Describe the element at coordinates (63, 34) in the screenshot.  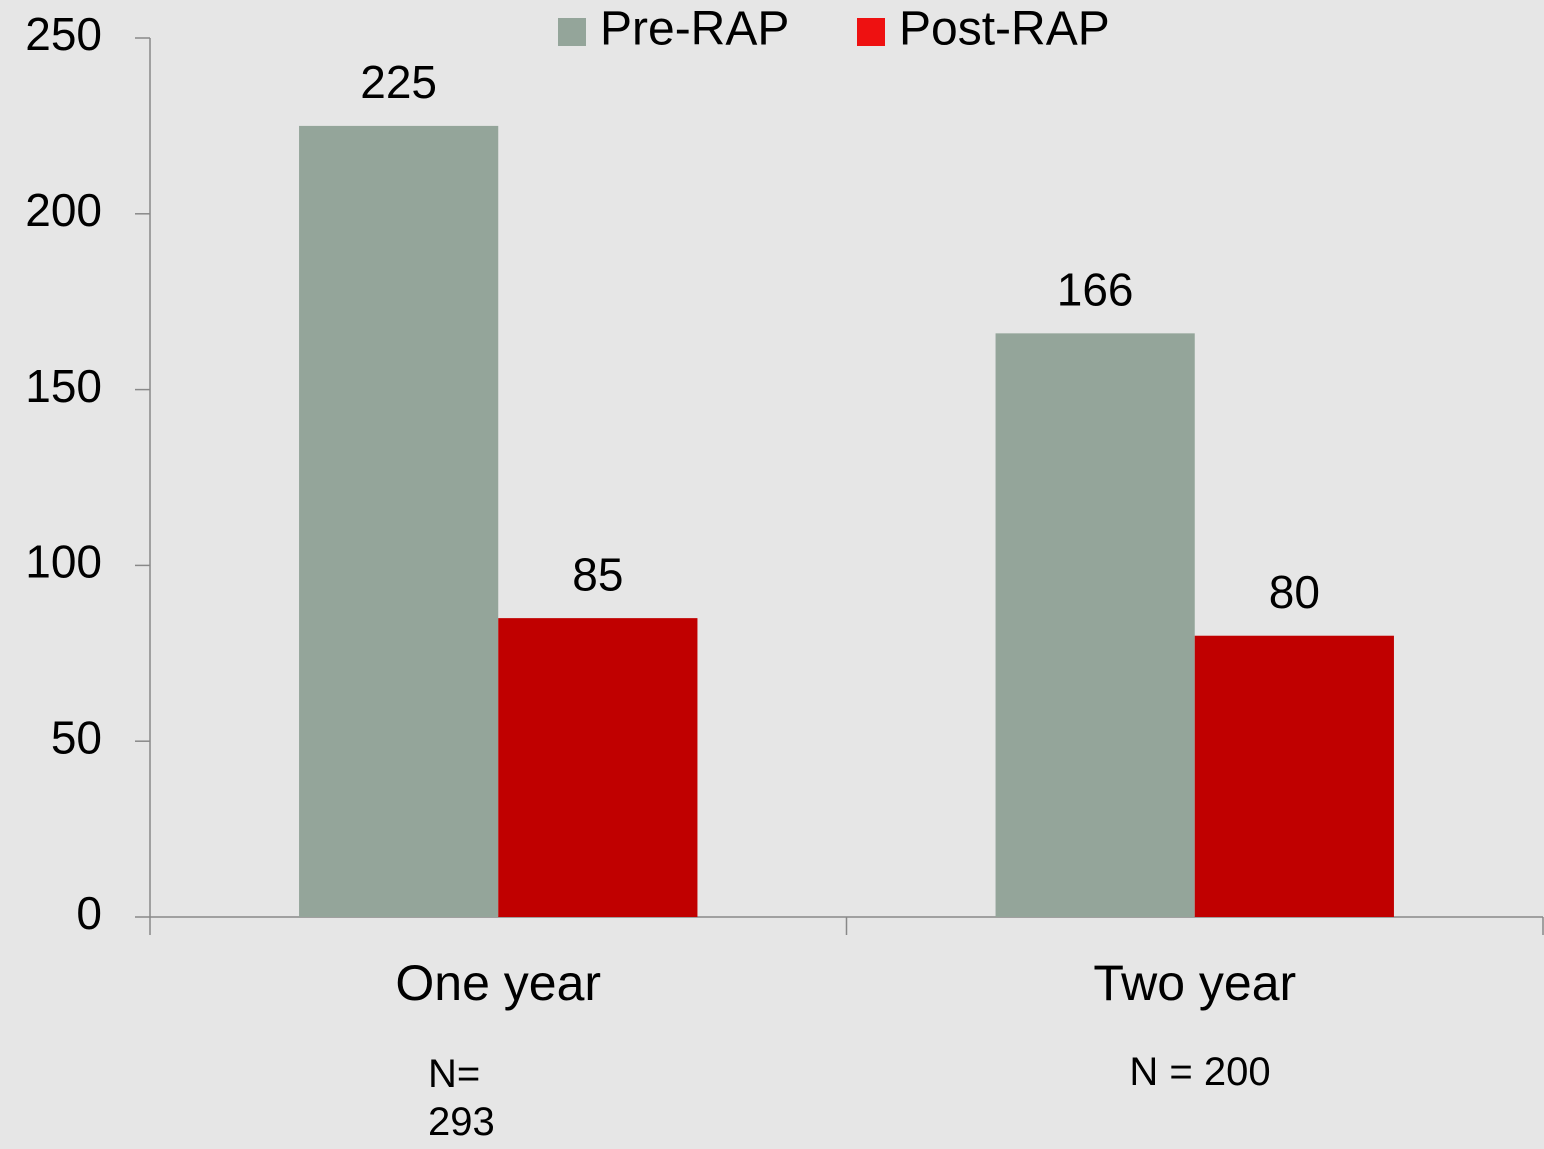
I see `y-tick-label: 250` at that location.